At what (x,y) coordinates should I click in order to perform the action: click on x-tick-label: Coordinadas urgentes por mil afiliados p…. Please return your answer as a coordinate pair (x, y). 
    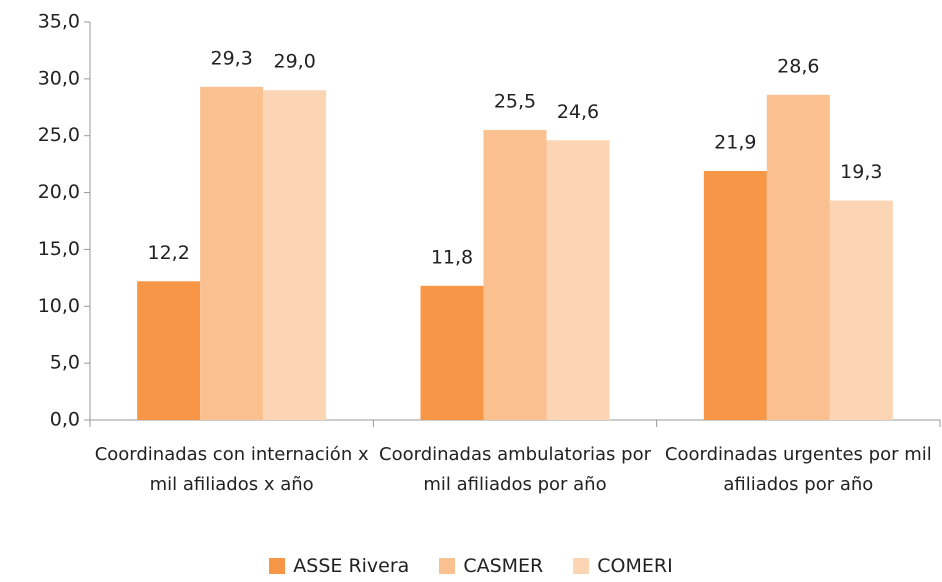
    Looking at the image, I should click on (798, 469).